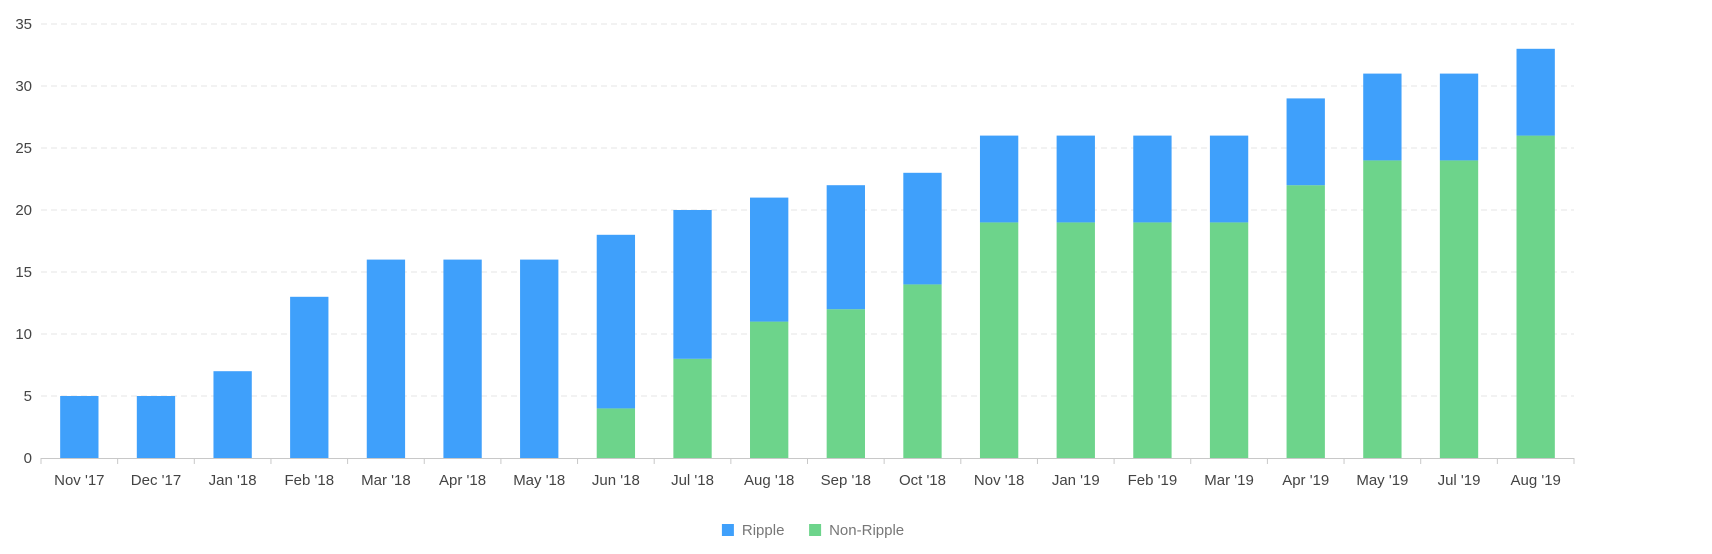 This screenshot has width=1712, height=554. Describe the element at coordinates (807, 461) in the screenshot. I see `x-axis` at that location.